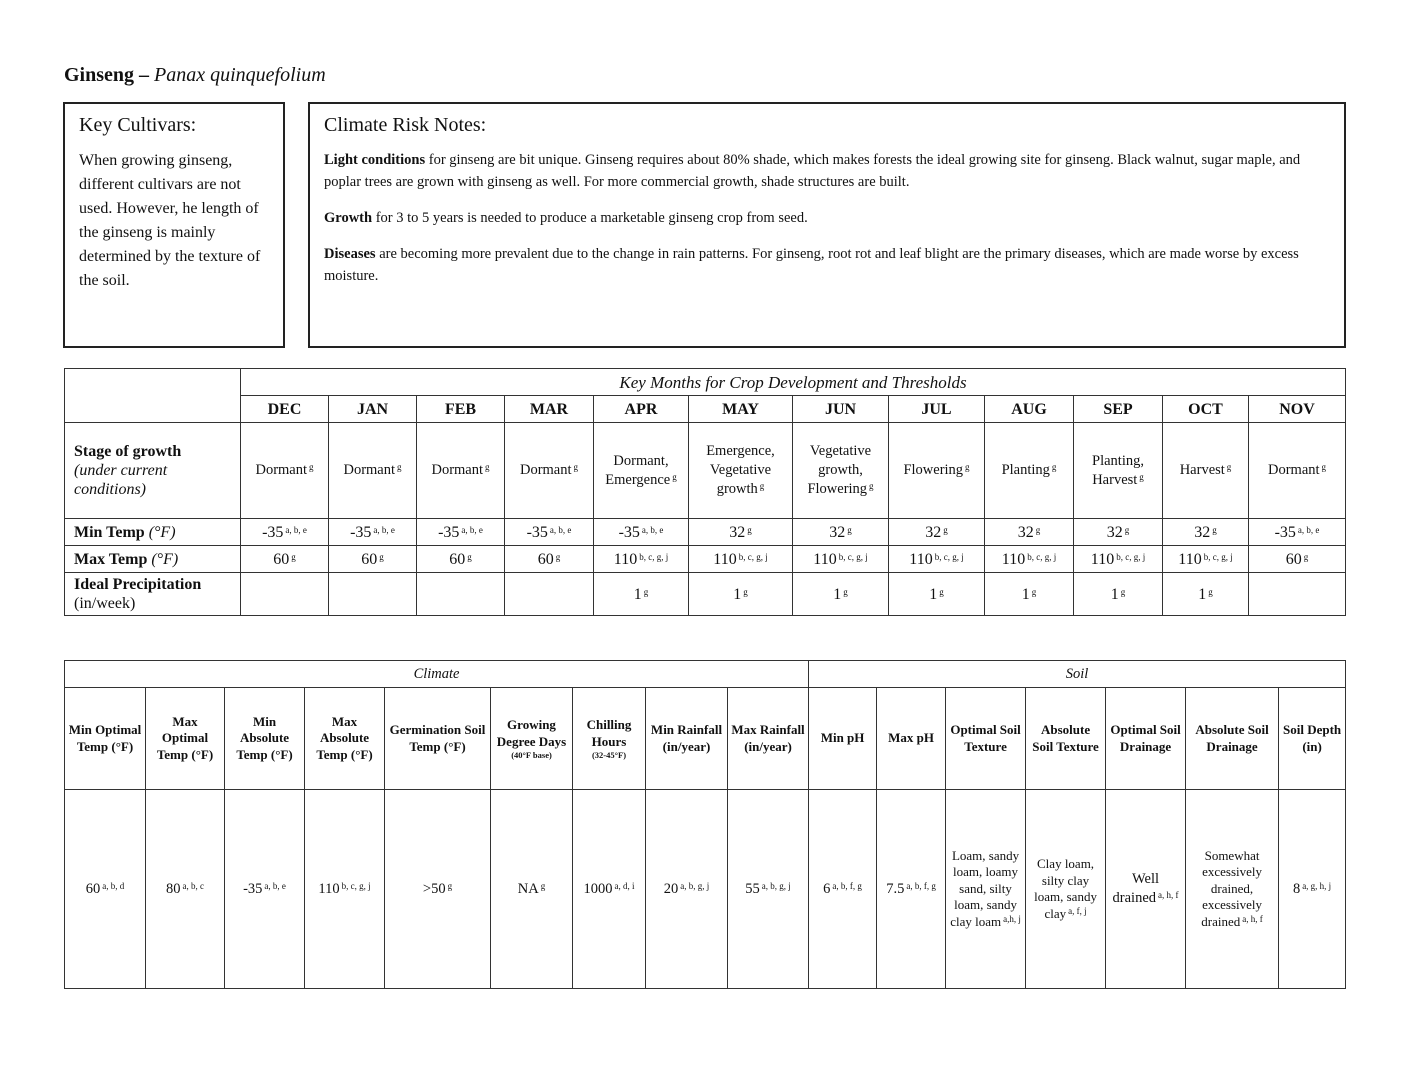 The image size is (1408, 1088). What do you see at coordinates (105, 889) in the screenshot?
I see `value-cell: 60 a, b, d` at bounding box center [105, 889].